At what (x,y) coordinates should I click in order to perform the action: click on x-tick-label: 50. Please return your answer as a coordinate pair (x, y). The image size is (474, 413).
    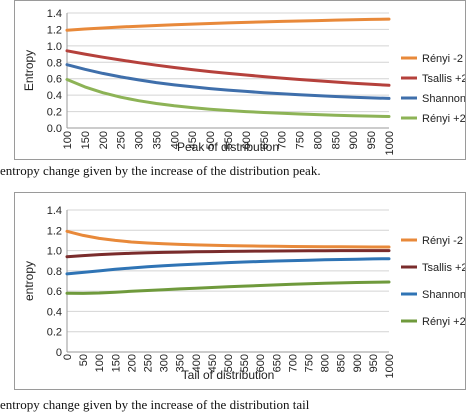
    Looking at the image, I should click on (84, 360).